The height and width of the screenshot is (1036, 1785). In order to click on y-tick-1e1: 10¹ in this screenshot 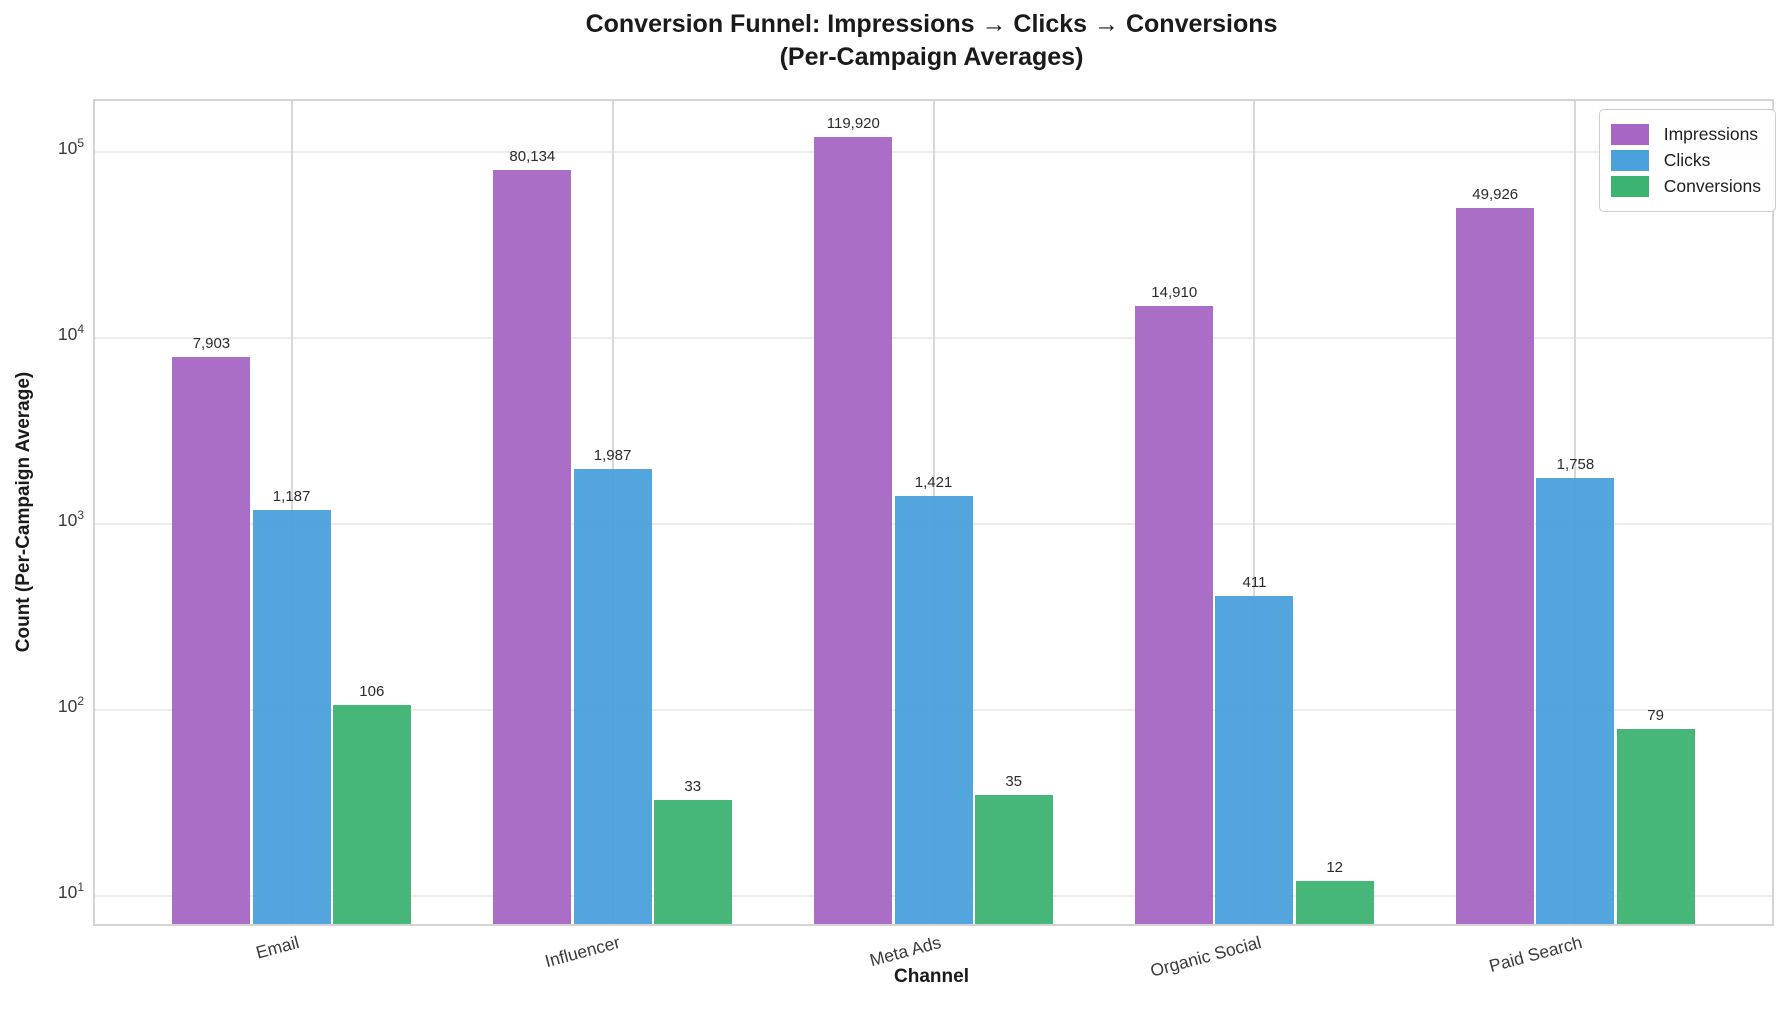, I will do `click(70, 891)`.